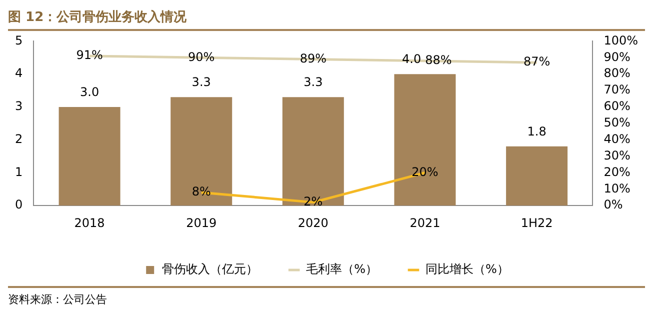  What do you see at coordinates (617, 171) in the screenshot?
I see `y2-tick-label: 20%` at bounding box center [617, 171].